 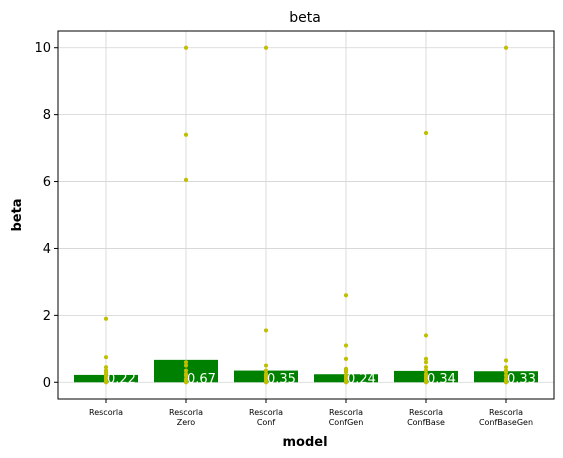 I want to click on x-axis-label: model, so click(x=304, y=442).